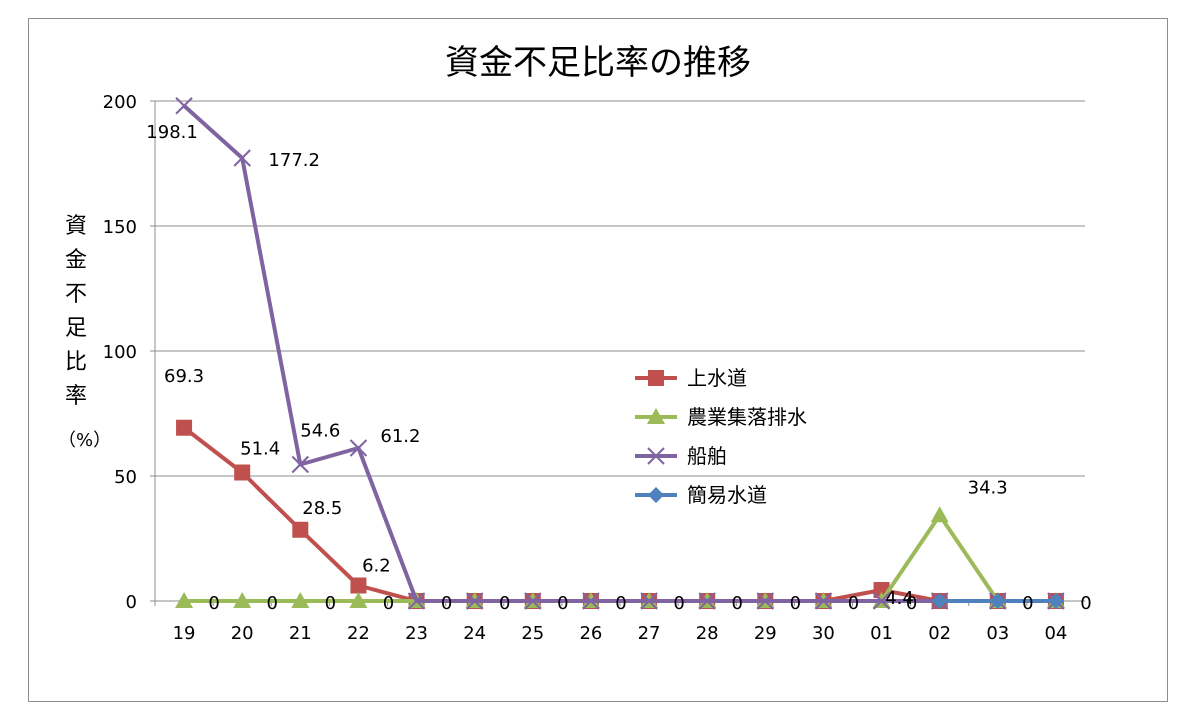  I want to click on x-tick-label: 02, so click(939, 633).